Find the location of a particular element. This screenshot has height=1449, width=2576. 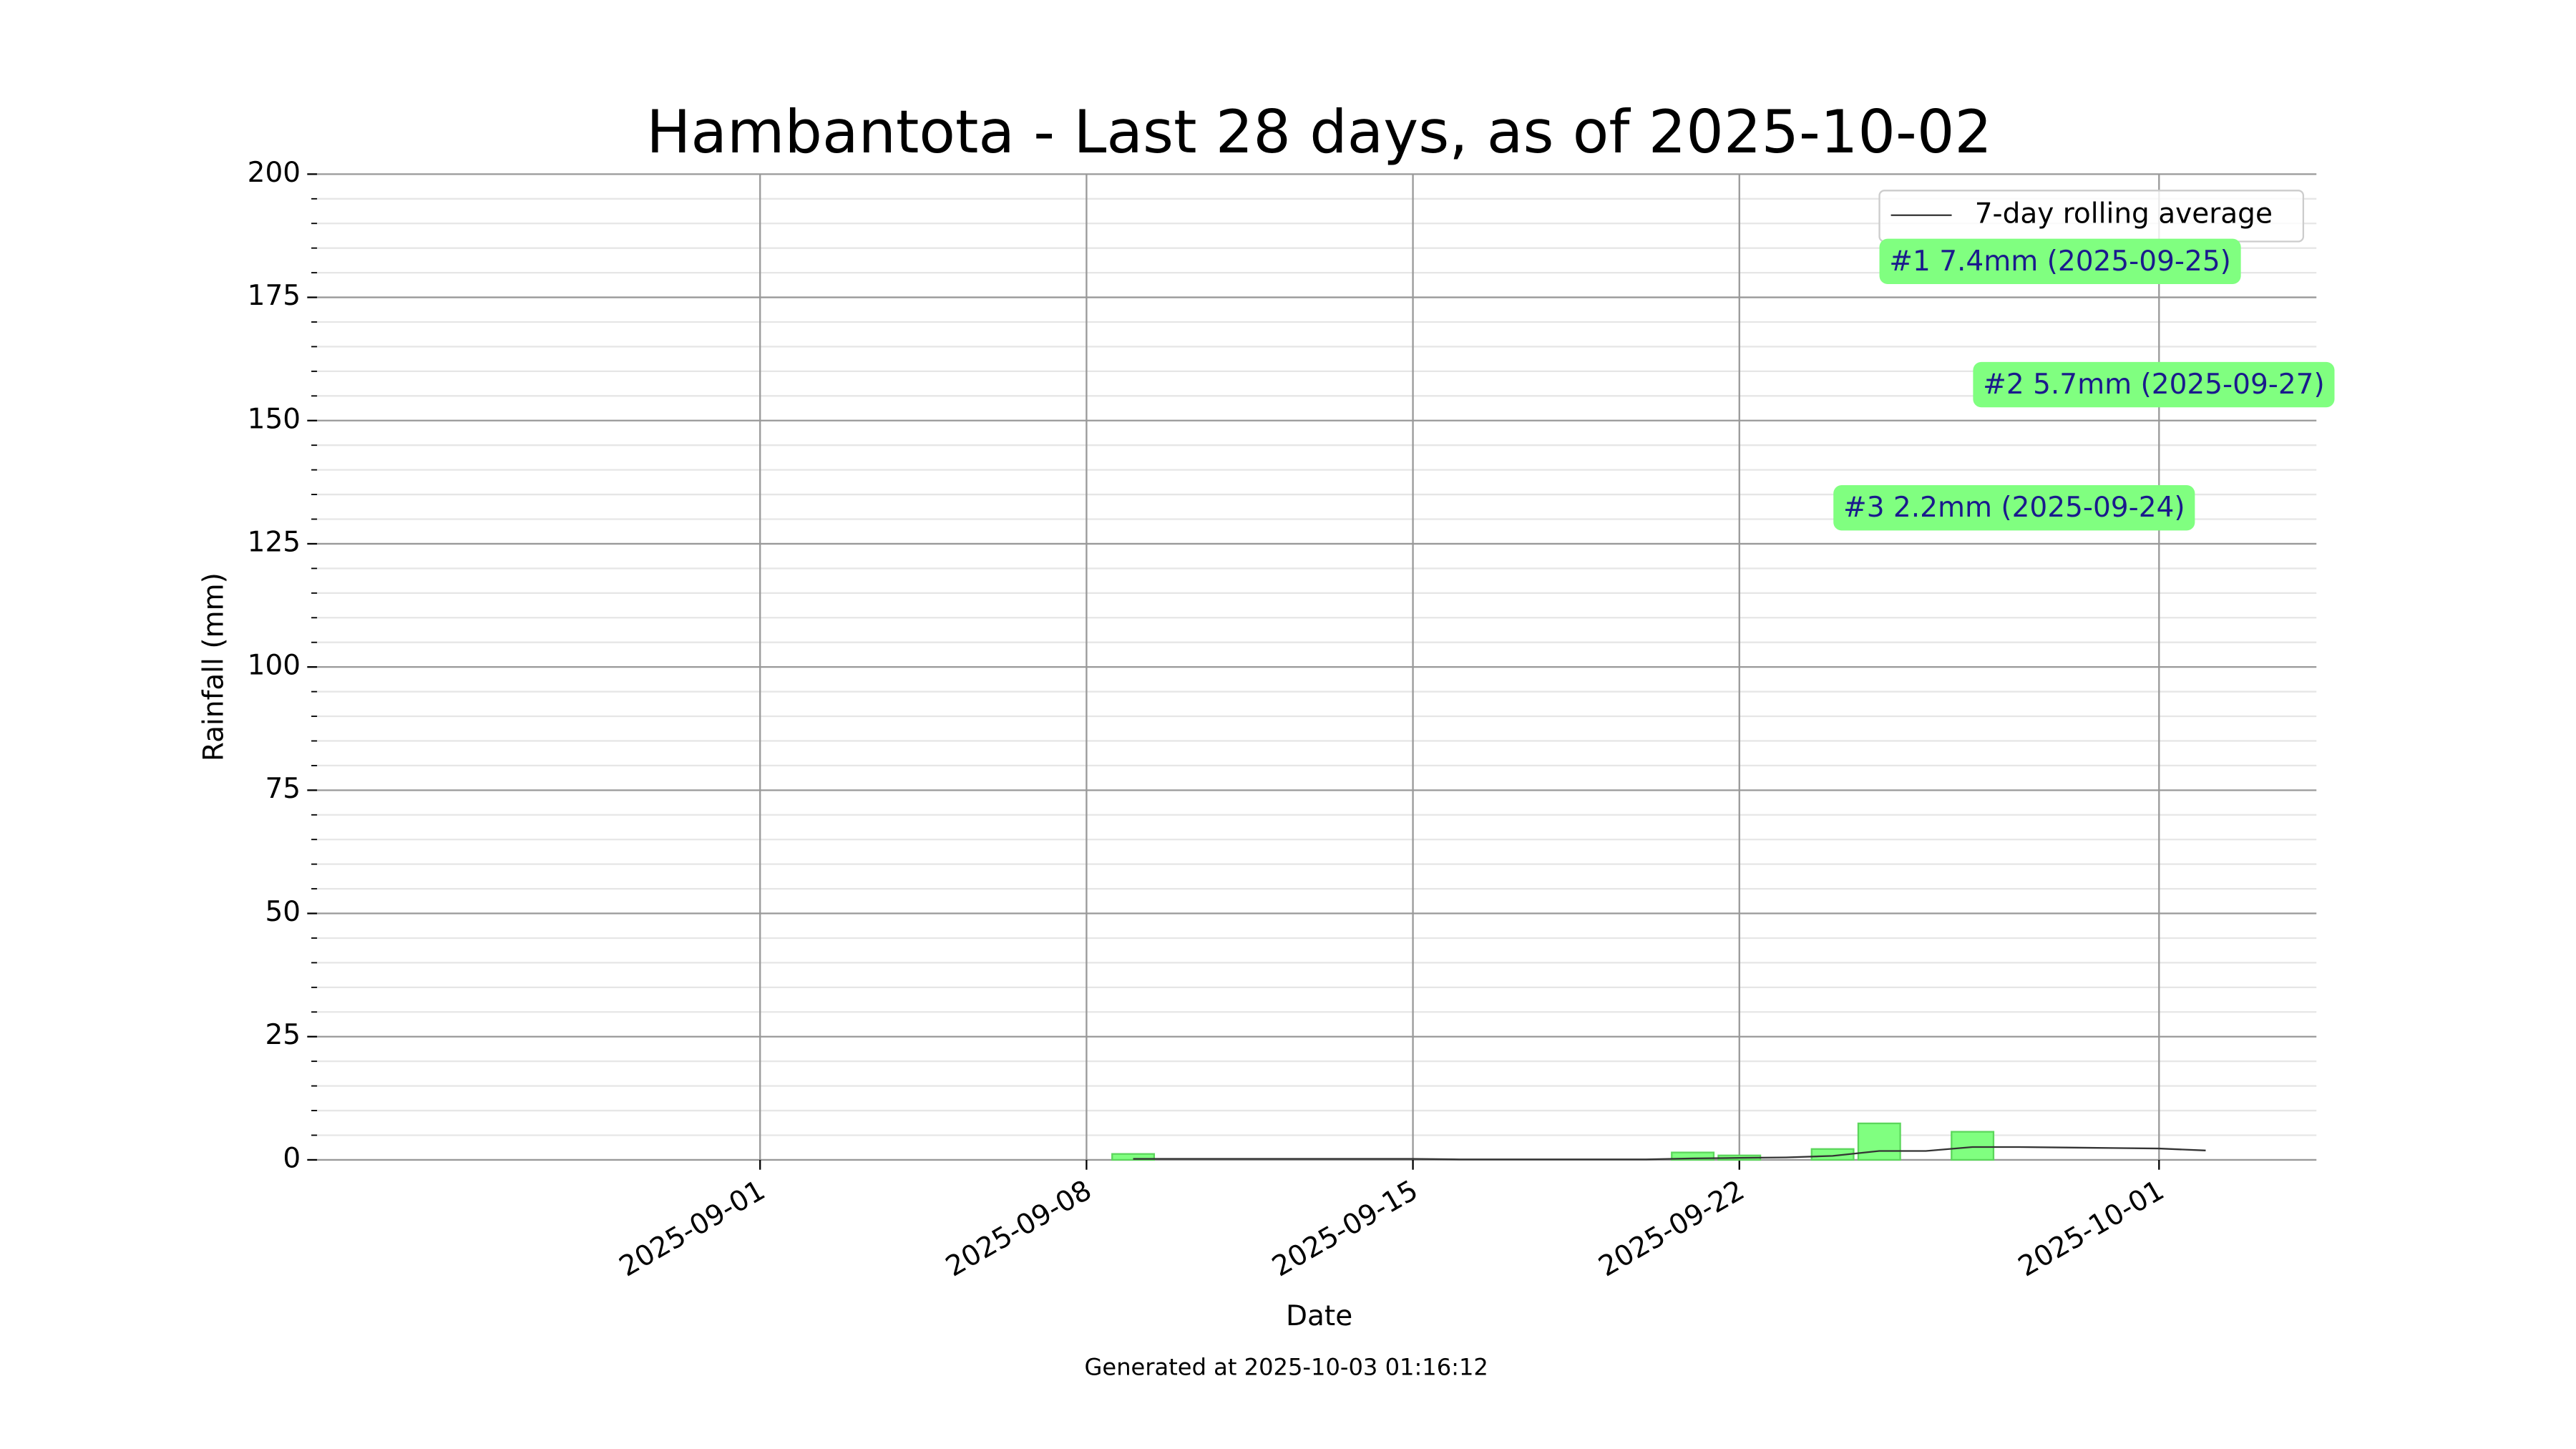

y-tick-label: 125 is located at coordinates (274, 542).